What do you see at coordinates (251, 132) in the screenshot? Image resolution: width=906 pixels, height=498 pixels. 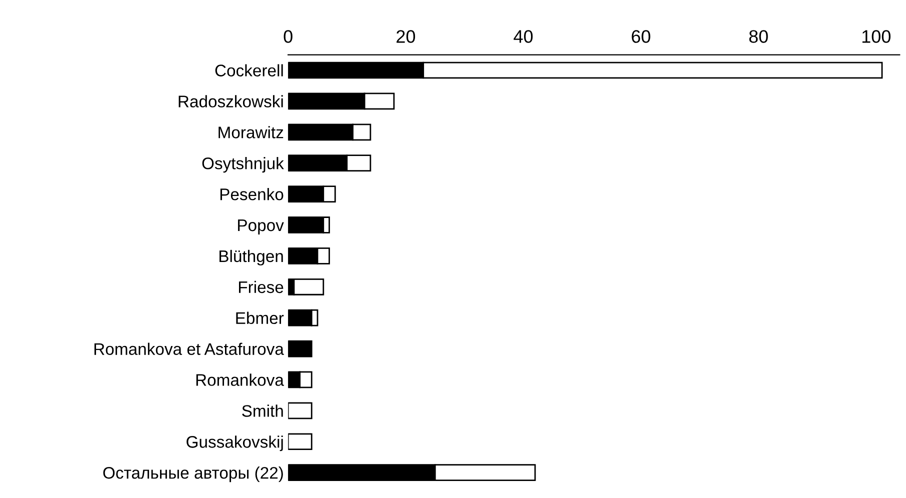 I see `y-tick-label: Morawitz` at bounding box center [251, 132].